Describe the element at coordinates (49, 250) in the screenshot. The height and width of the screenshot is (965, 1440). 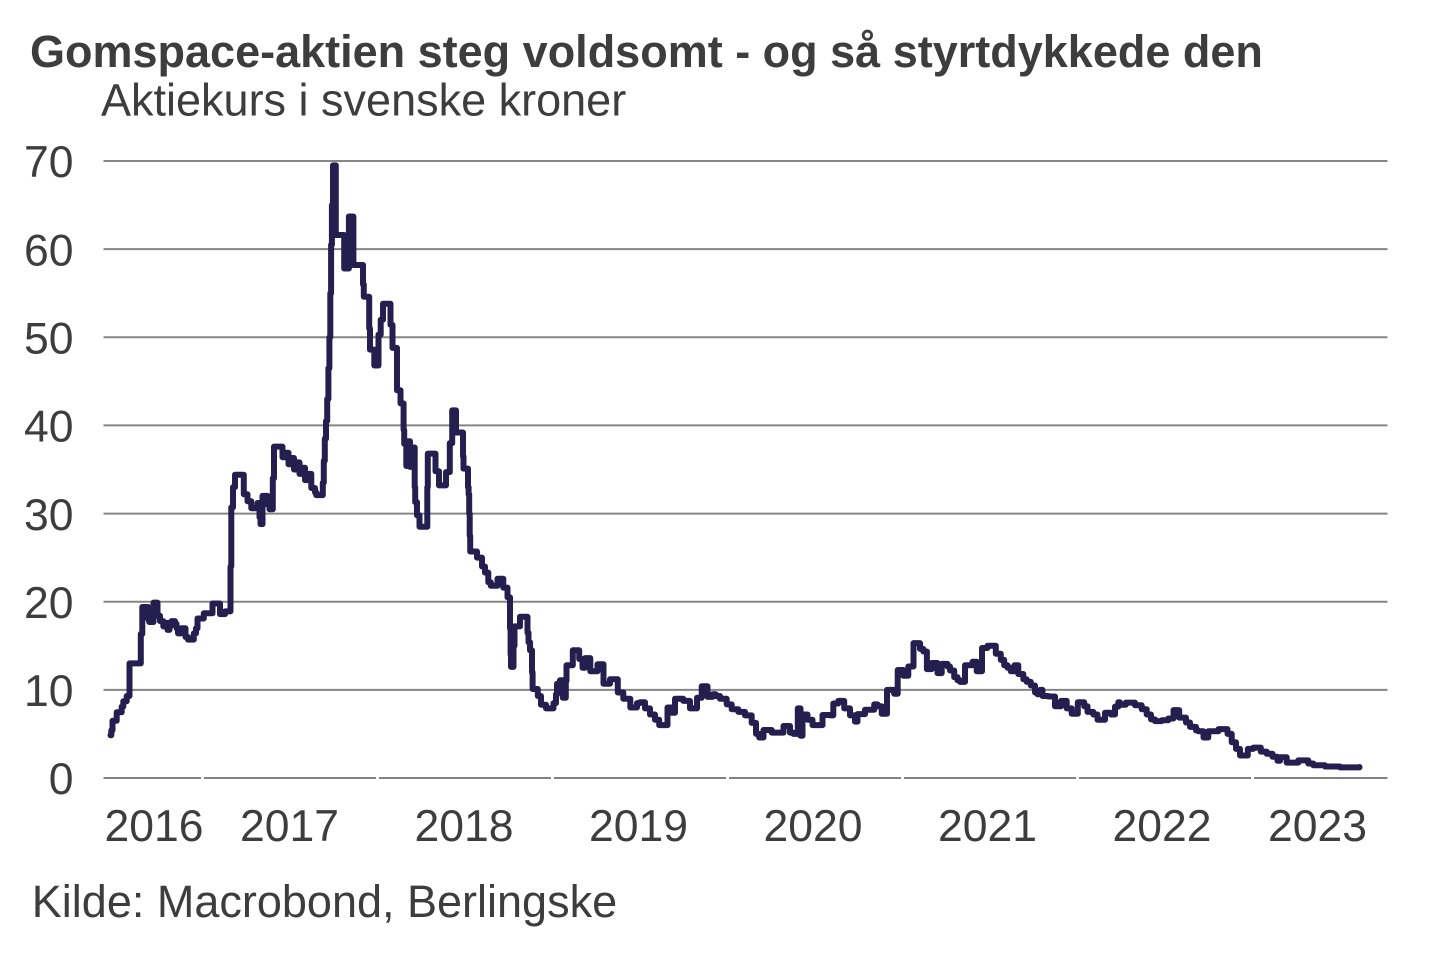
I see `svg-text: 60` at that location.